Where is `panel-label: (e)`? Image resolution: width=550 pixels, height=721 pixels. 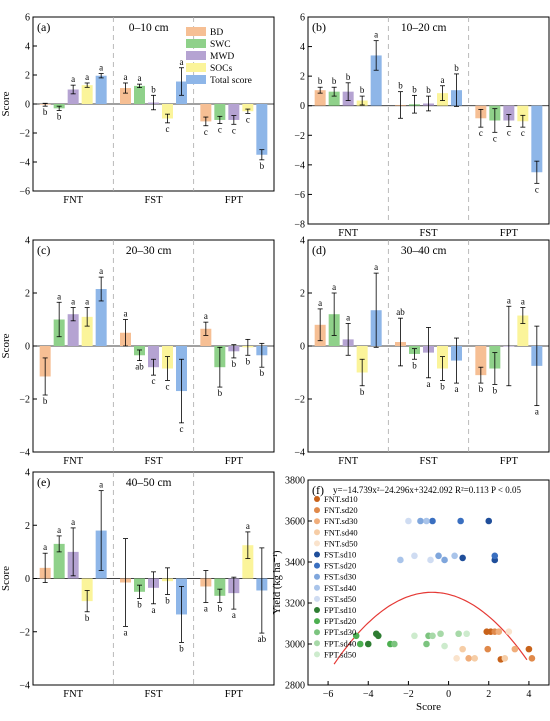 panel-label: (e) is located at coordinates (43, 482).